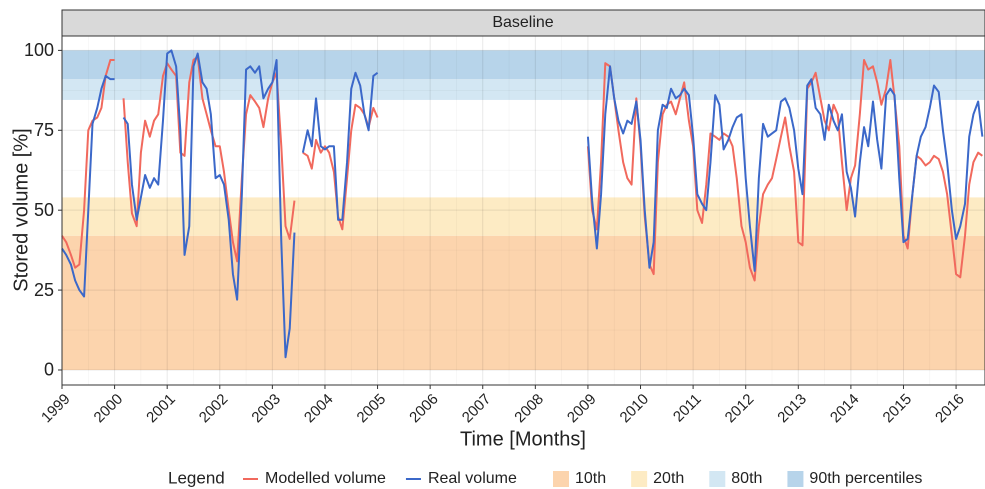 The width and height of the screenshot is (985, 489). I want to click on x-tick-label: 2007, so click(477, 409).